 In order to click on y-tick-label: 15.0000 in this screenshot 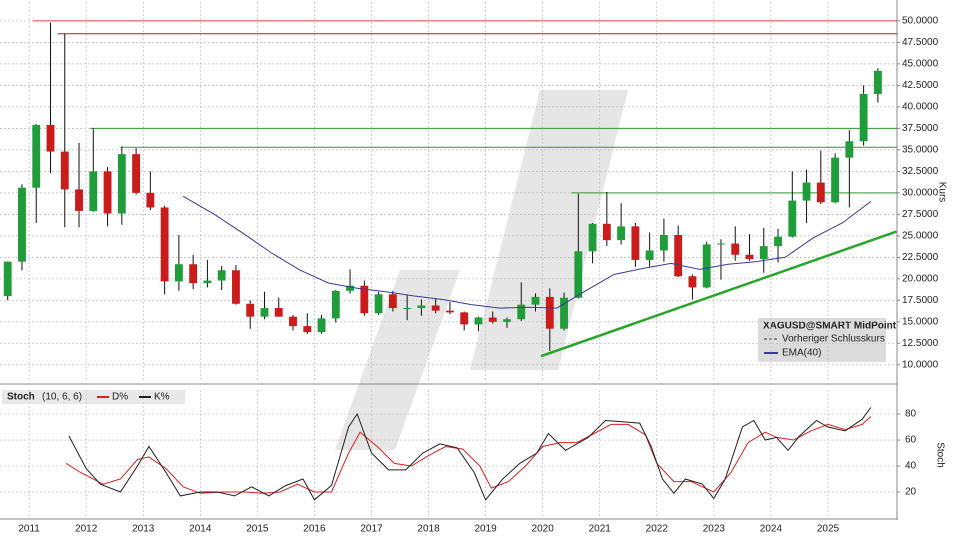, I will do `click(920, 321)`.